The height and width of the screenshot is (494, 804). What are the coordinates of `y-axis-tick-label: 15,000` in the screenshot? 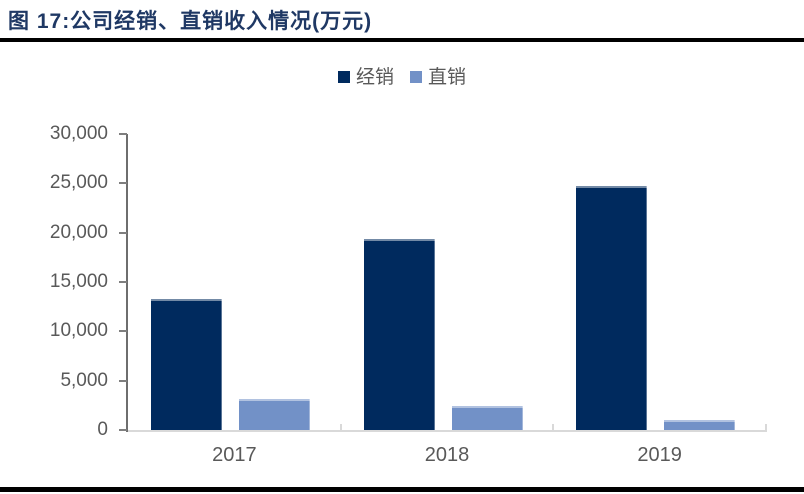 It's located at (78, 281).